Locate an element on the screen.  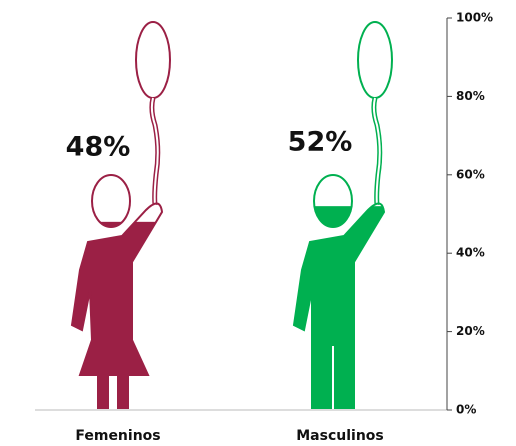
y-tick-label: 40% is located at coordinates (470, 253).